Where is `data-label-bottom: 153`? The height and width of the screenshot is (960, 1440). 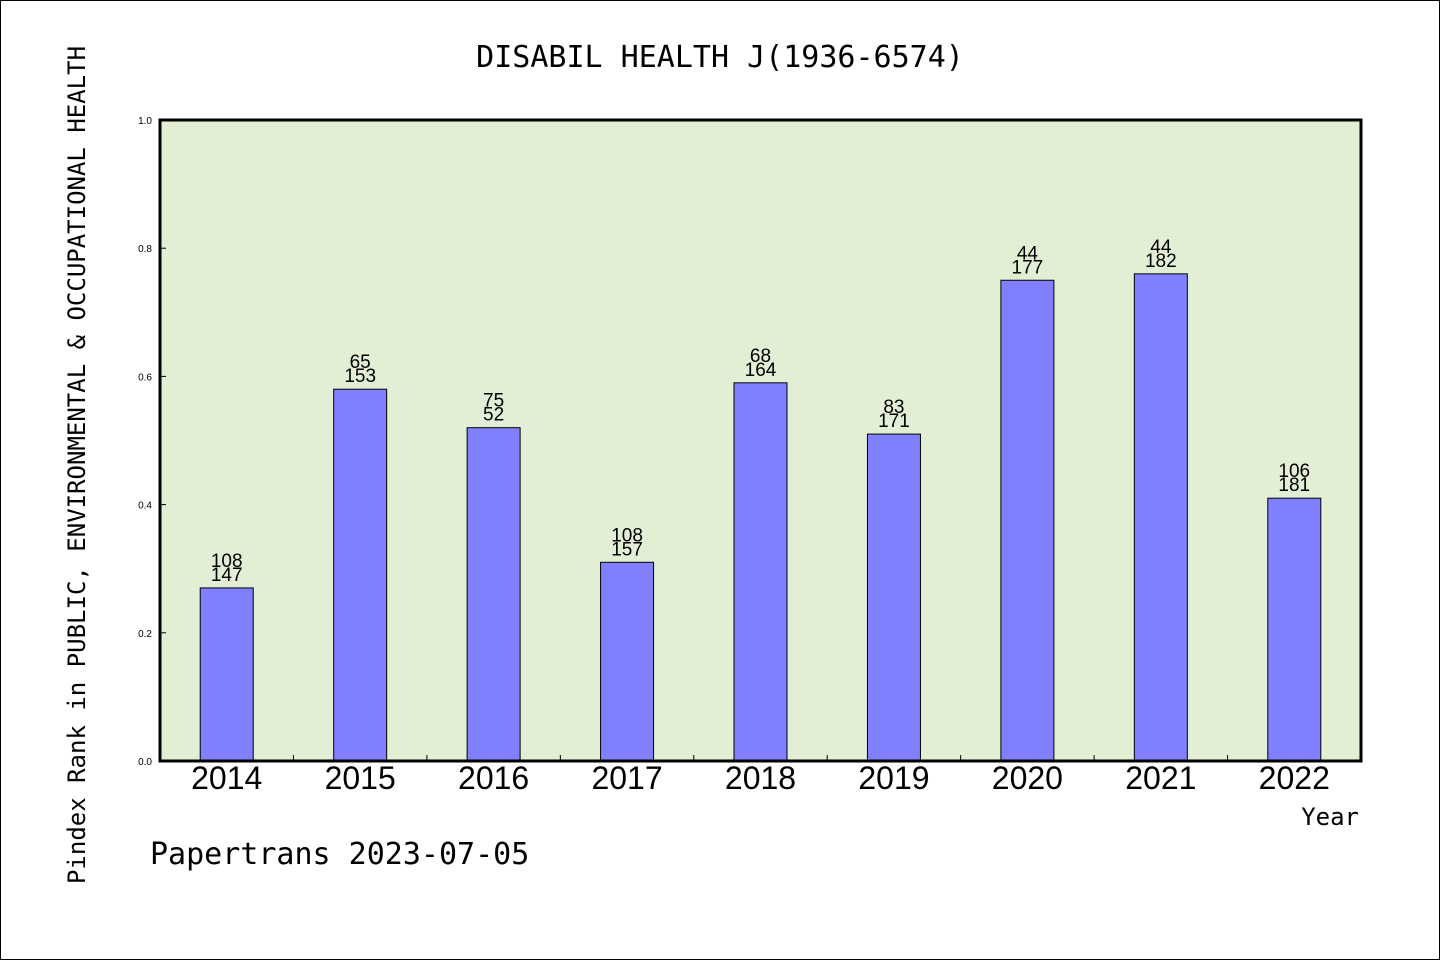 data-label-bottom: 153 is located at coordinates (360, 376).